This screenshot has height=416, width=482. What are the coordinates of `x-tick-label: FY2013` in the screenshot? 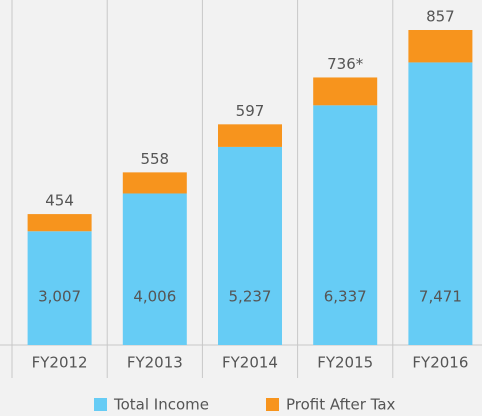 It's located at (155, 363).